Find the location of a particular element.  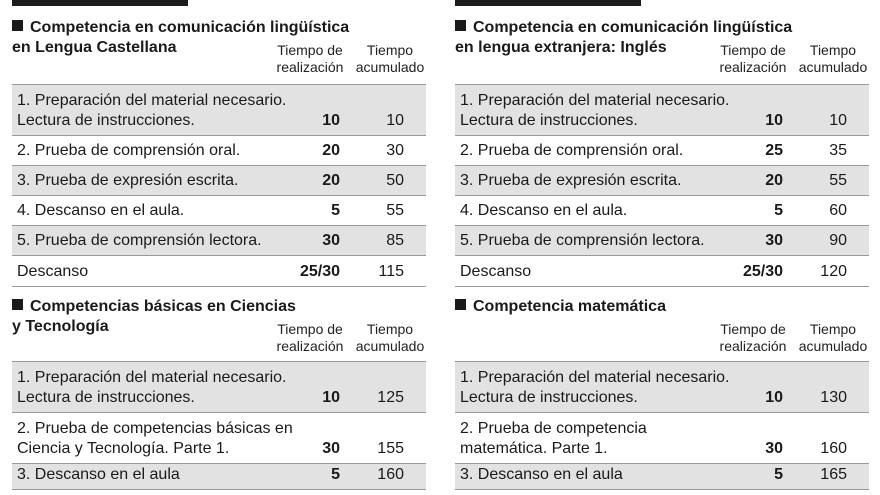

section-title-line2: en lengua extranjera: Inglés is located at coordinates (561, 47).